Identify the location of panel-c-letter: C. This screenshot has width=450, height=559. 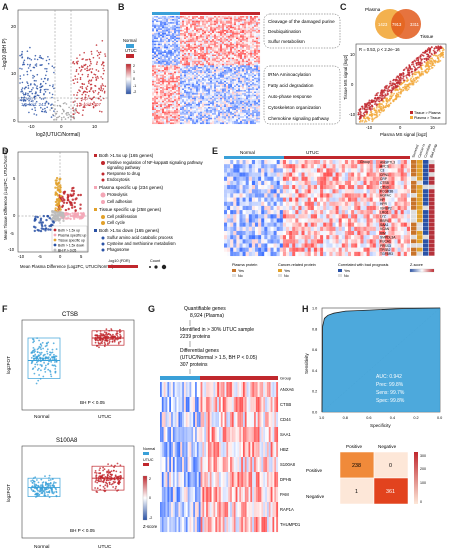
(343, 7).